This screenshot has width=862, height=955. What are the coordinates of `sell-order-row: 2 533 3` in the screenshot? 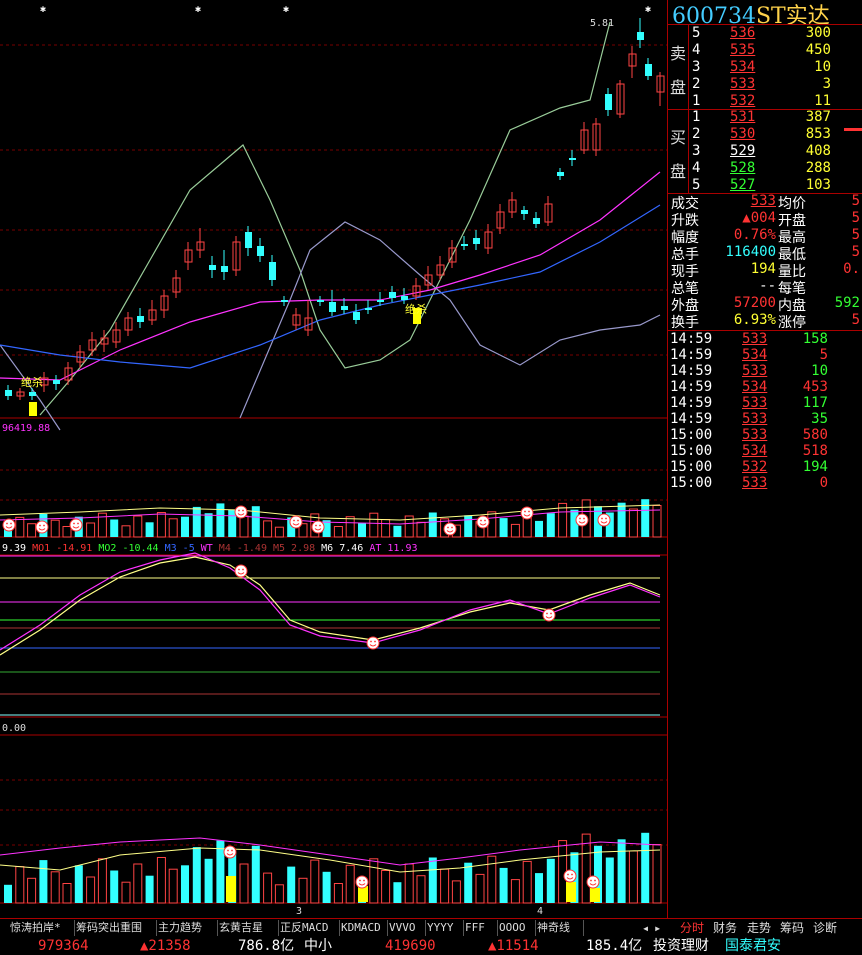 It's located at (765, 84).